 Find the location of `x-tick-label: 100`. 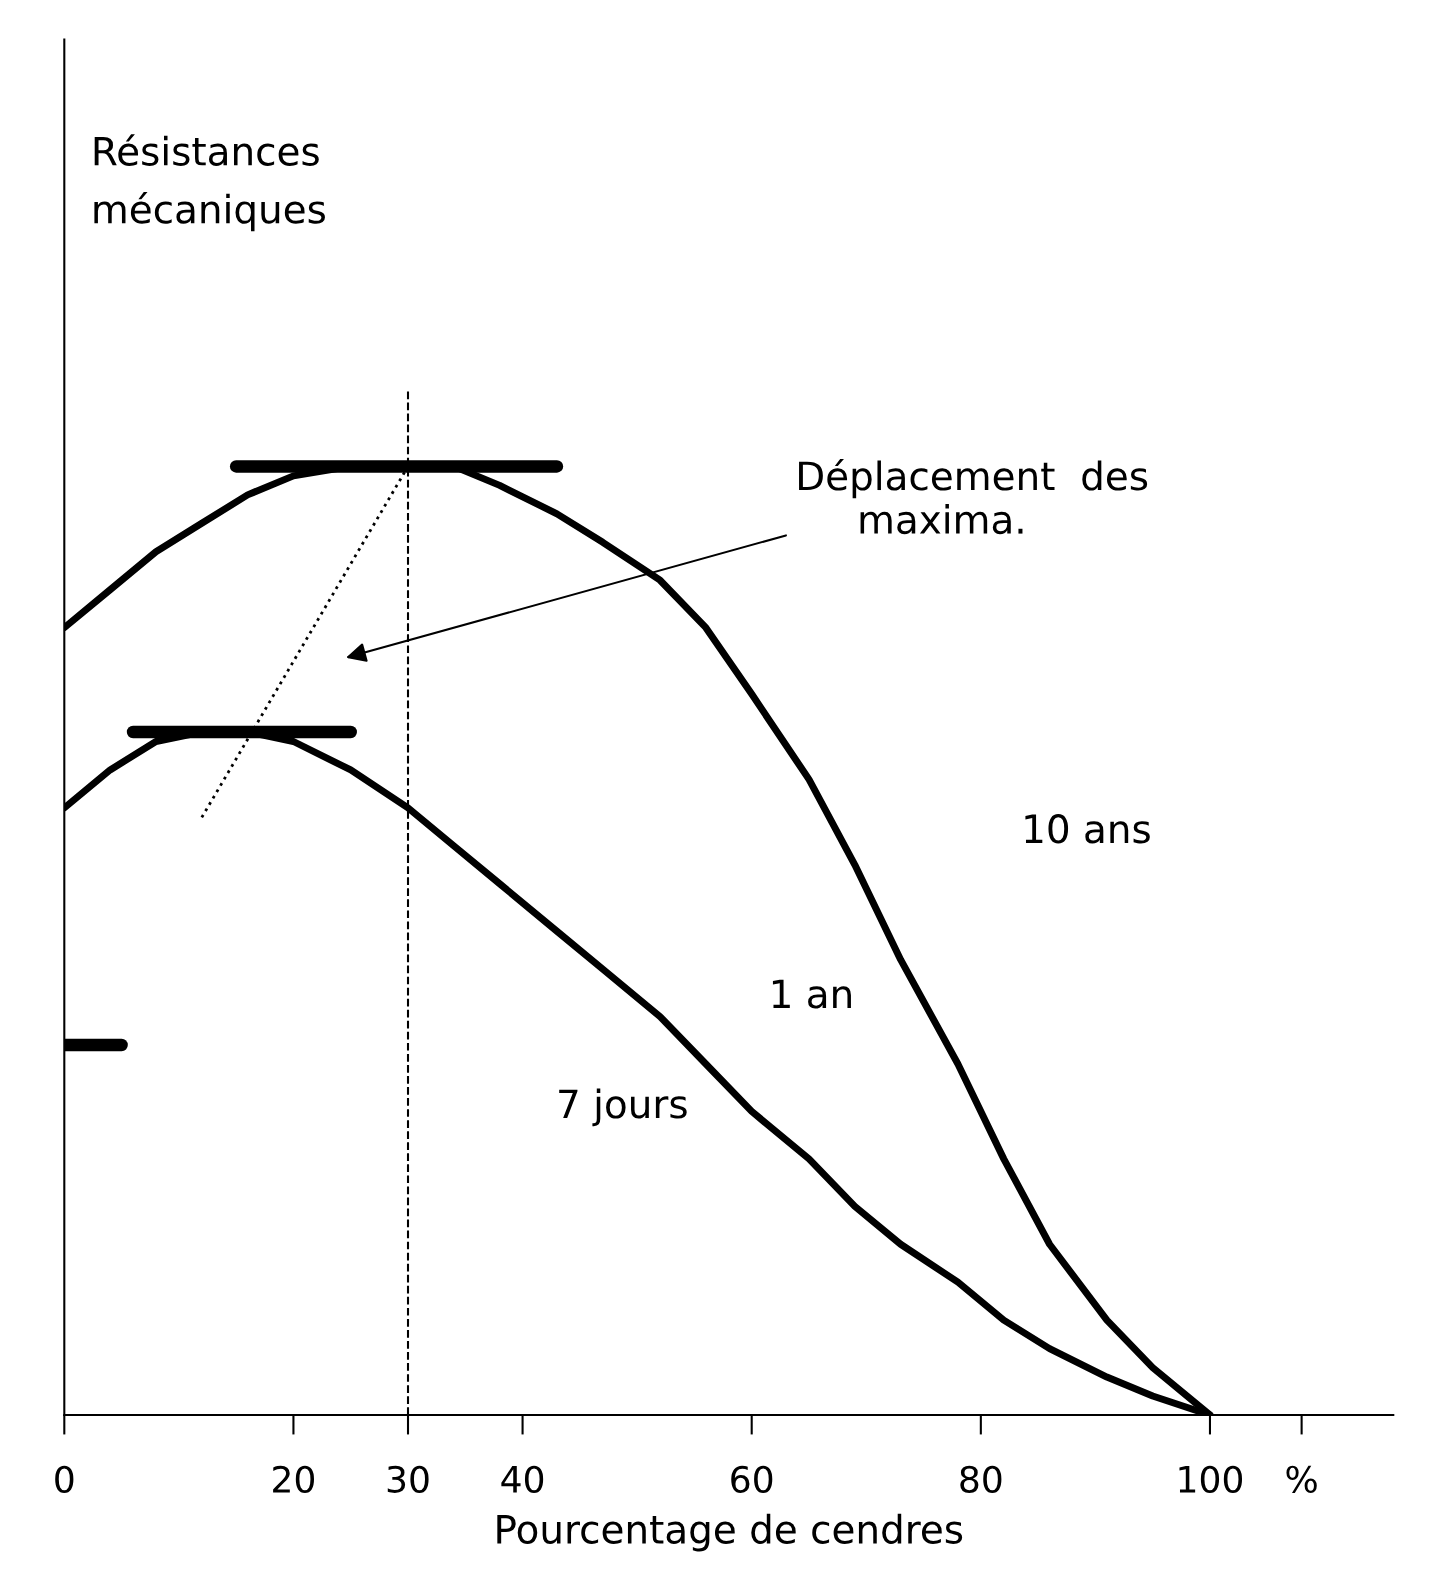

x-tick-label: 100 is located at coordinates (1211, 1479).